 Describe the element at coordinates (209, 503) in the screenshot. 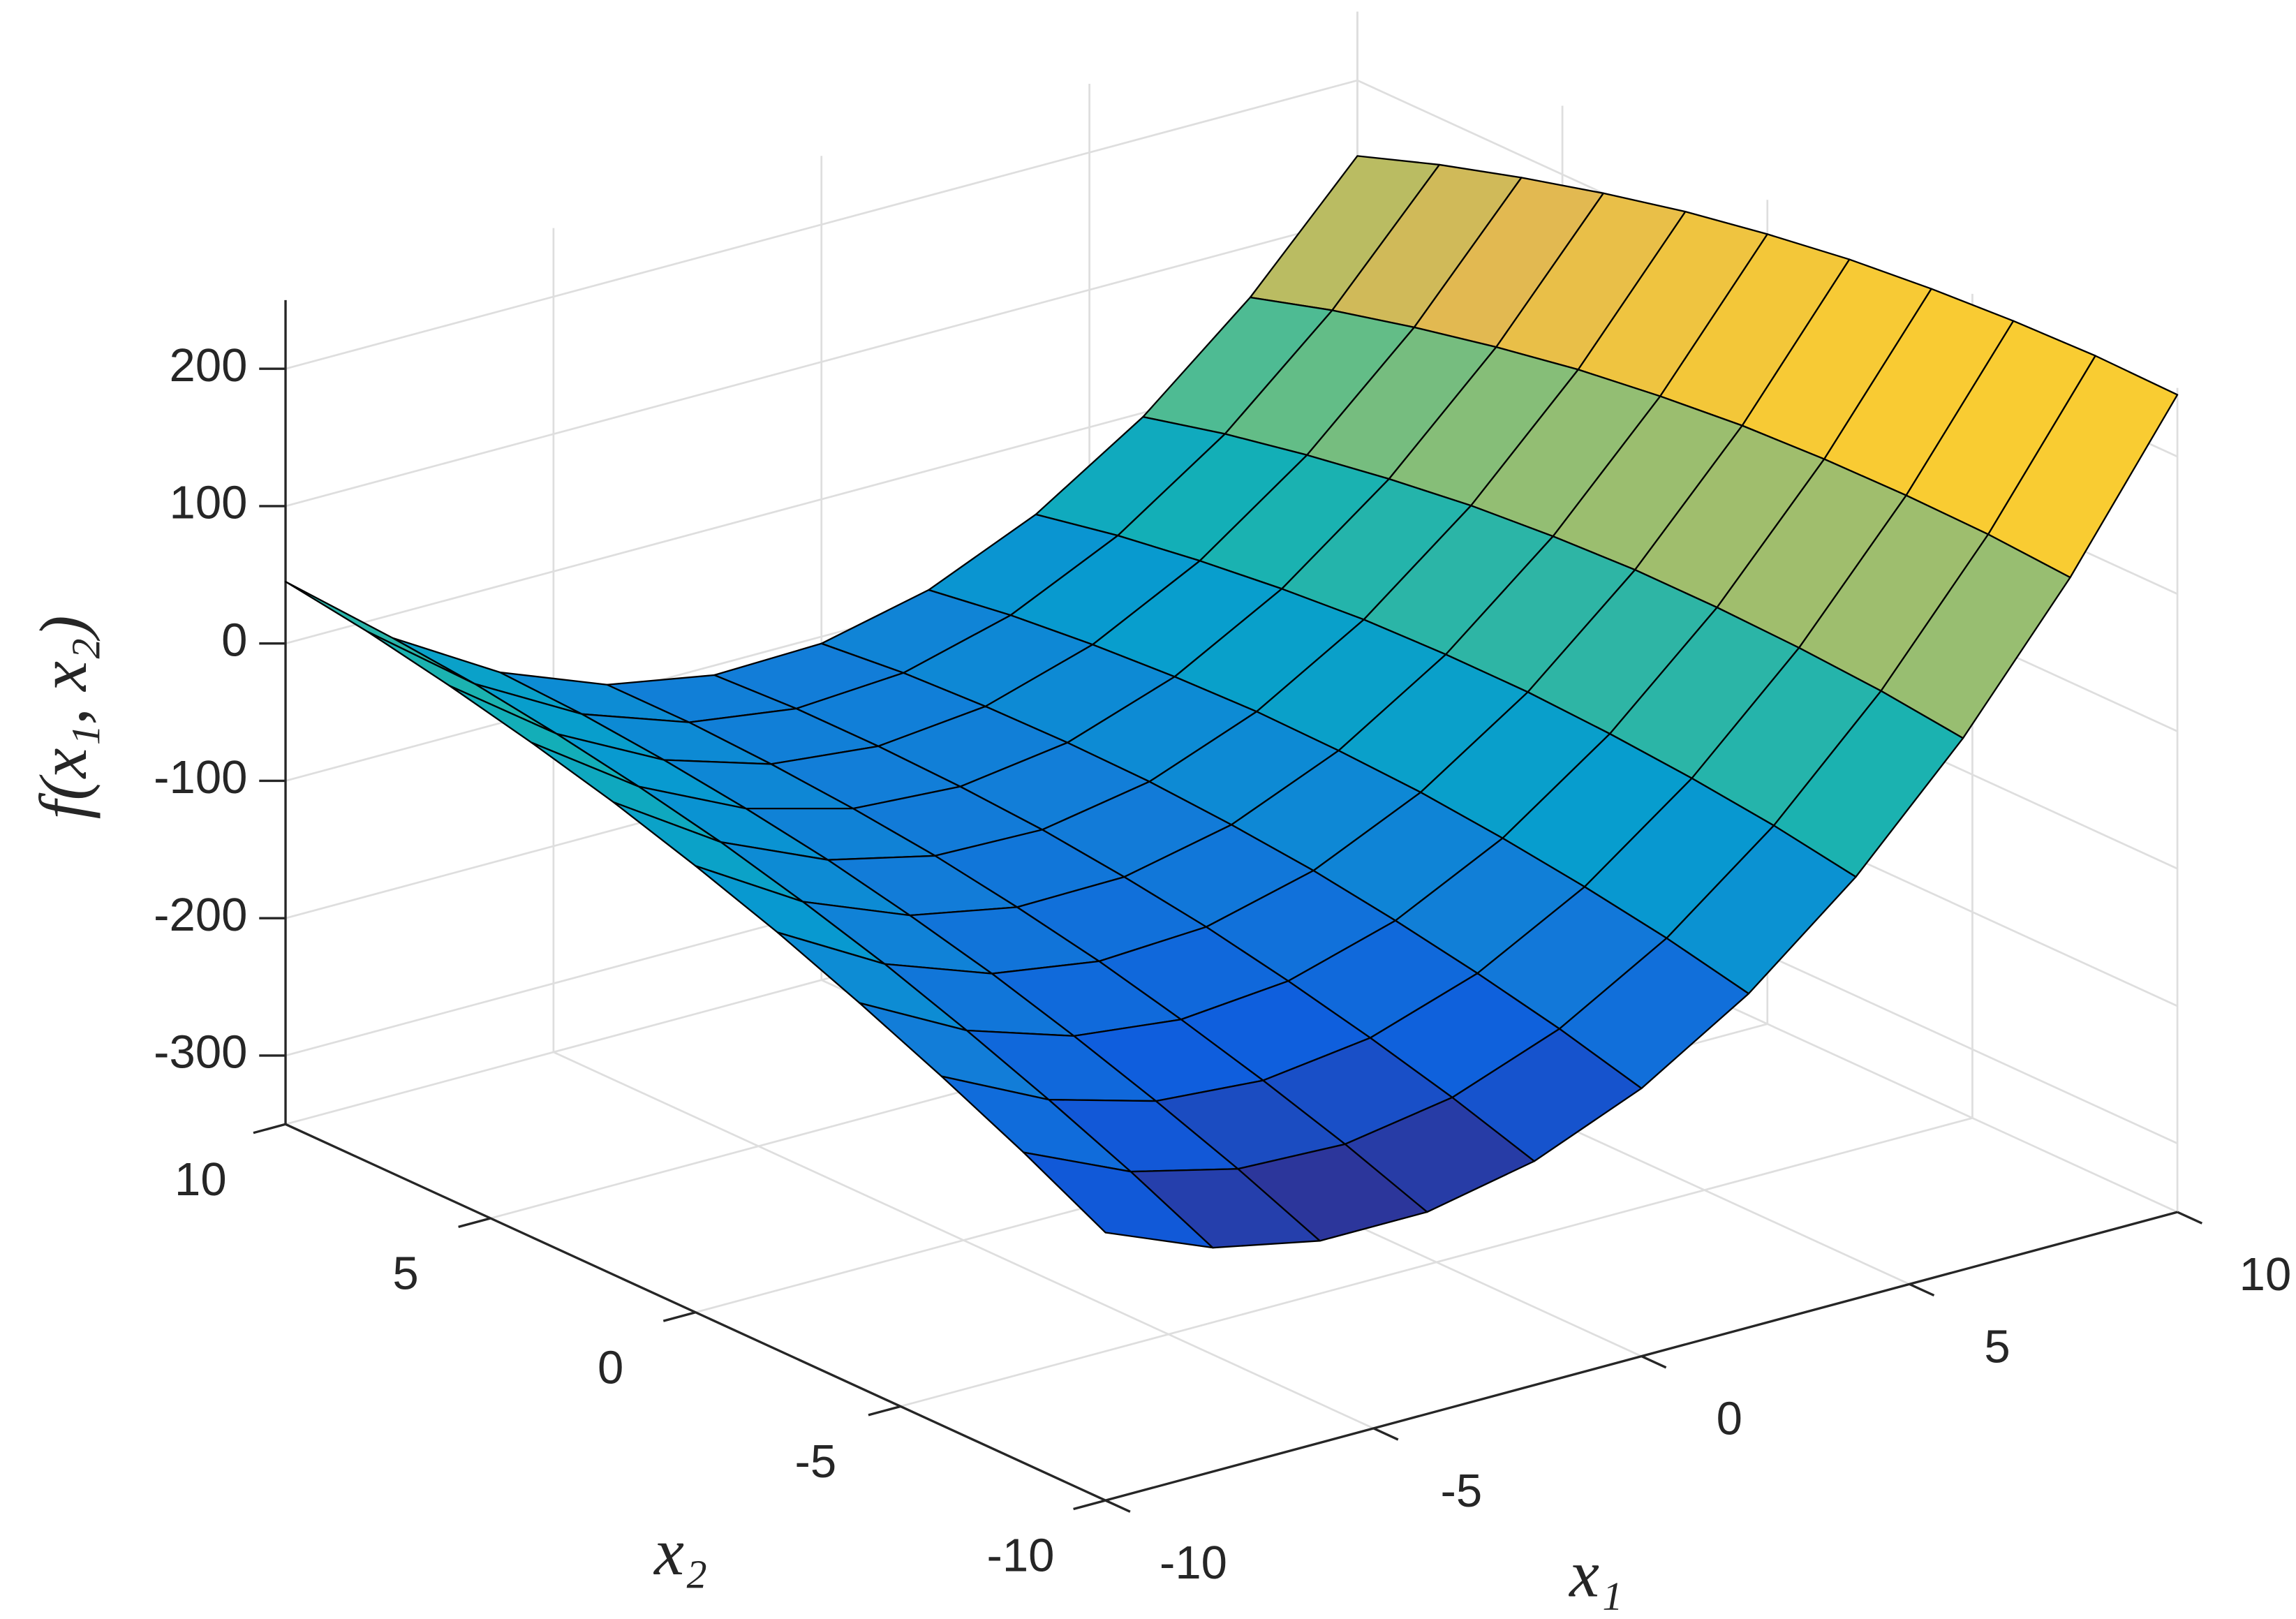

I see `z-tick-label: 100` at that location.